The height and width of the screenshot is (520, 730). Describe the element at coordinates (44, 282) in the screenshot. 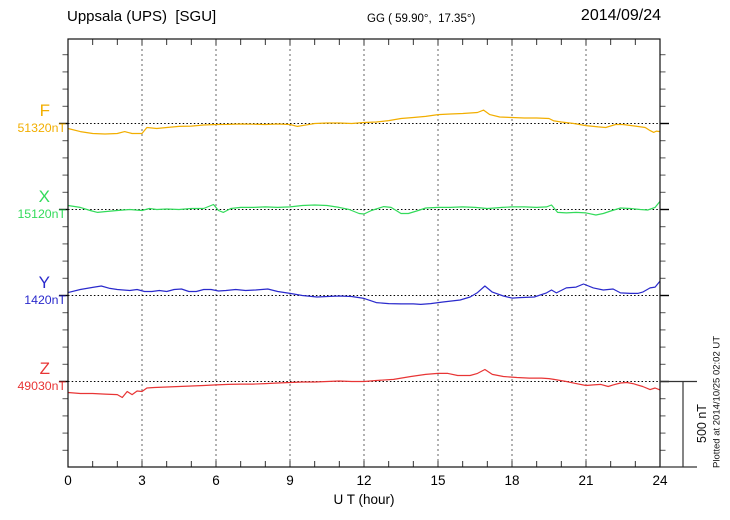

I see `trace-letter-y: Y` at that location.